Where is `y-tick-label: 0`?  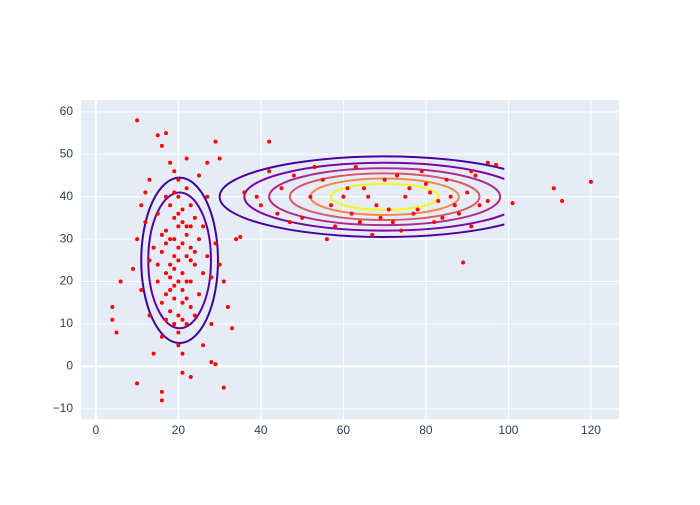 y-tick-label: 0 is located at coordinates (69, 366).